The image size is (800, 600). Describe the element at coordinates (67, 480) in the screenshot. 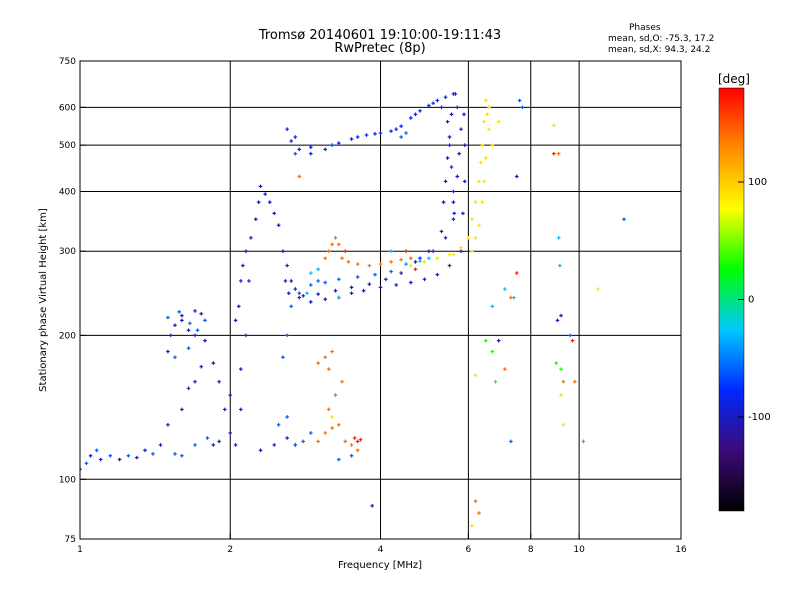

I see `y-tick-label: 100` at that location.